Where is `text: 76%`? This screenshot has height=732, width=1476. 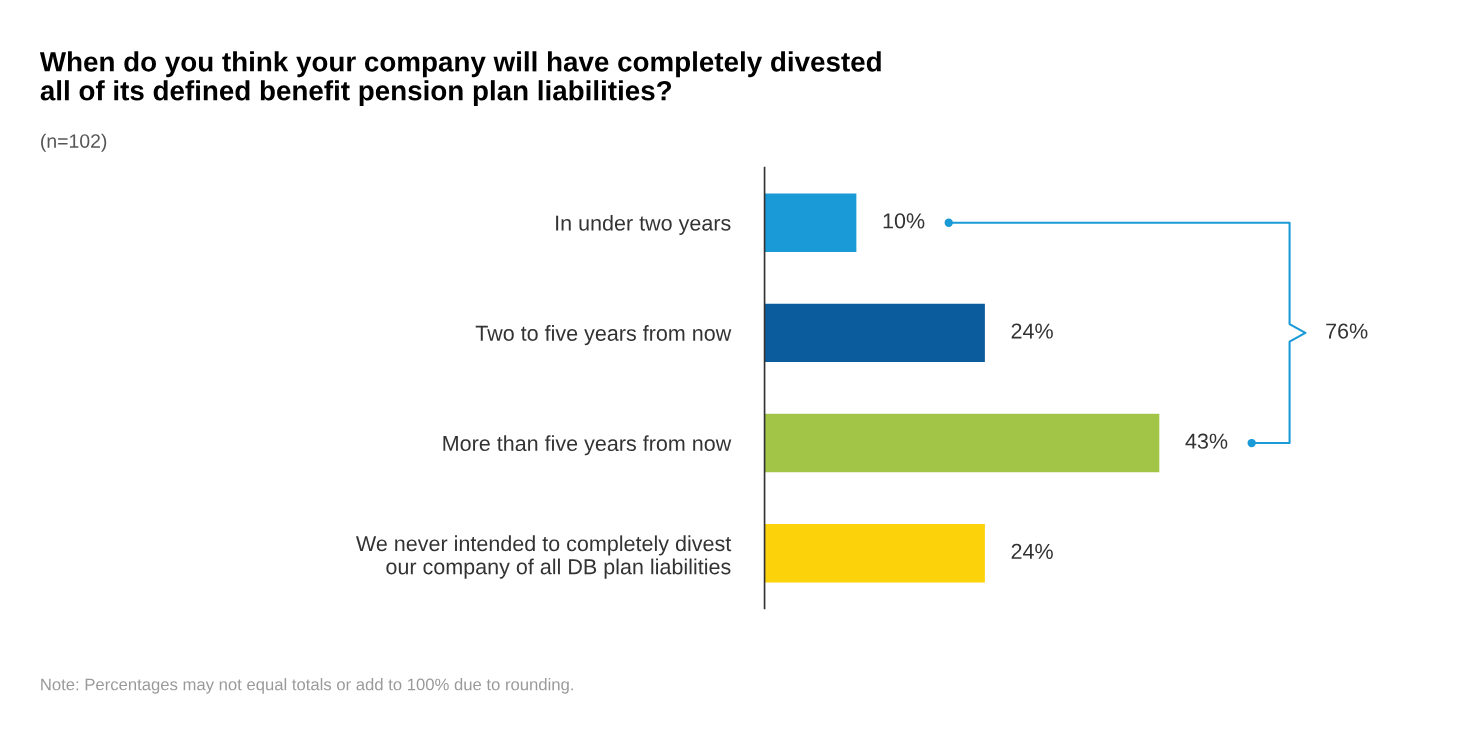
text: 76% is located at coordinates (1347, 331).